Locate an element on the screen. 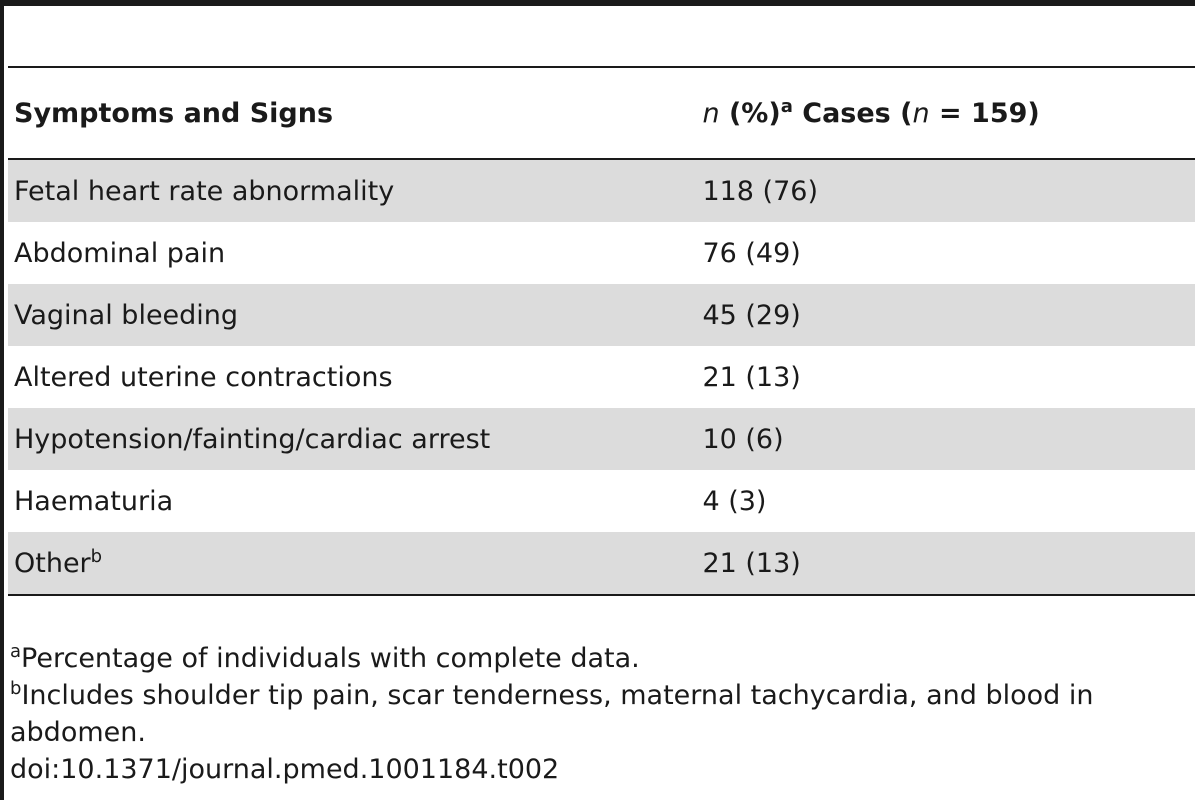  table-row: Vaginal bleeding 45 (29) is located at coordinates (601, 315).